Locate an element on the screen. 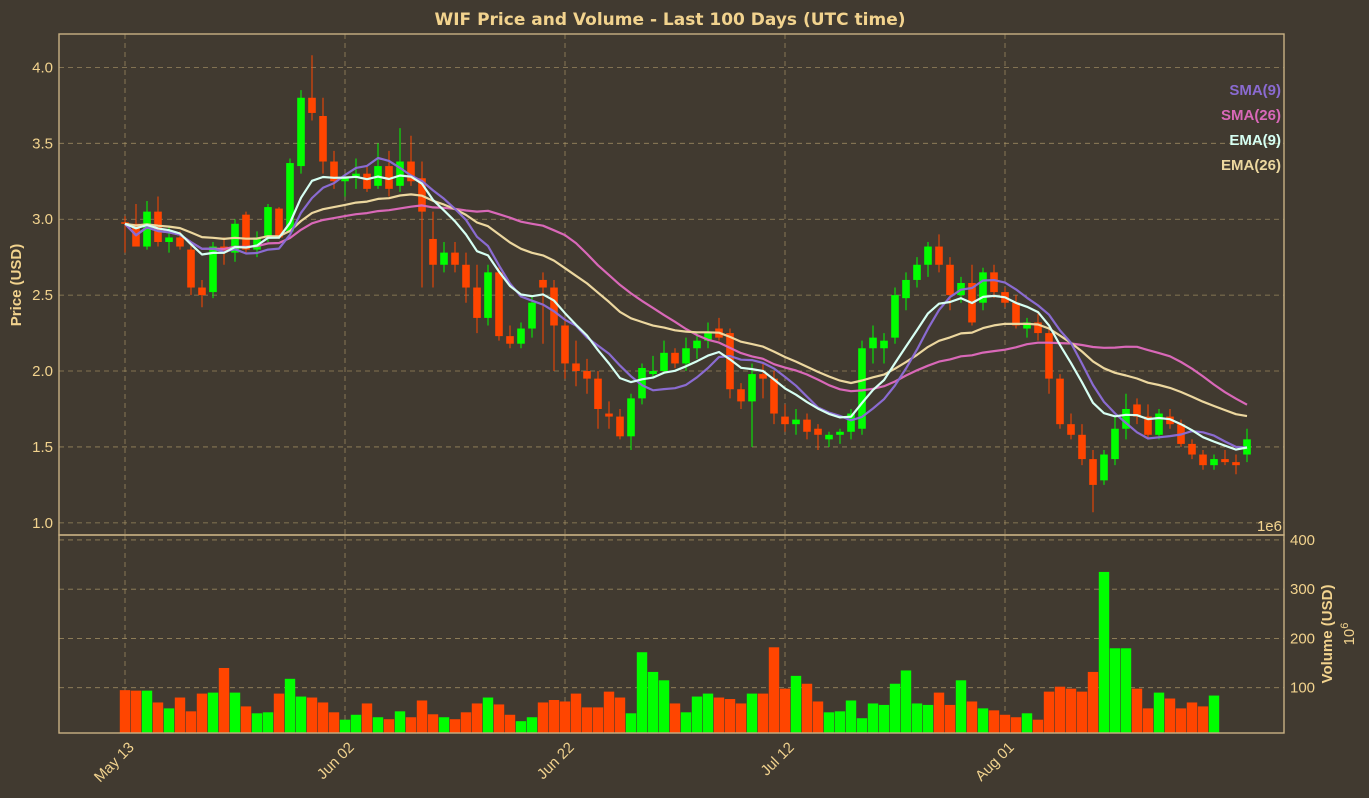 Image resolution: width=1369 pixels, height=798 pixels. date-tick-label: Jun 22 is located at coordinates (556, 761).